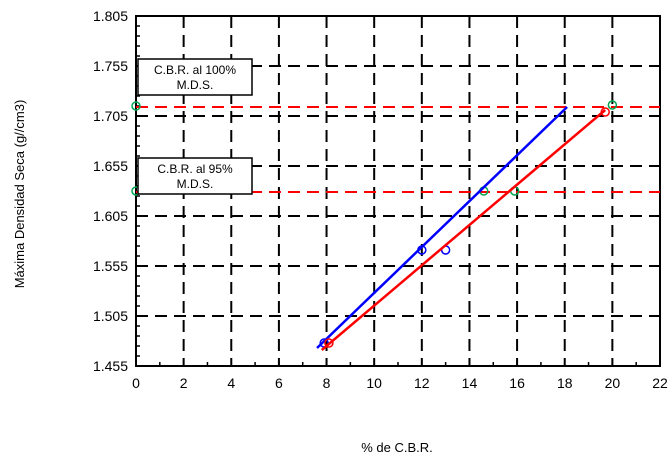 The image size is (672, 459). I want to click on x-tick-label: 6, so click(279, 383).